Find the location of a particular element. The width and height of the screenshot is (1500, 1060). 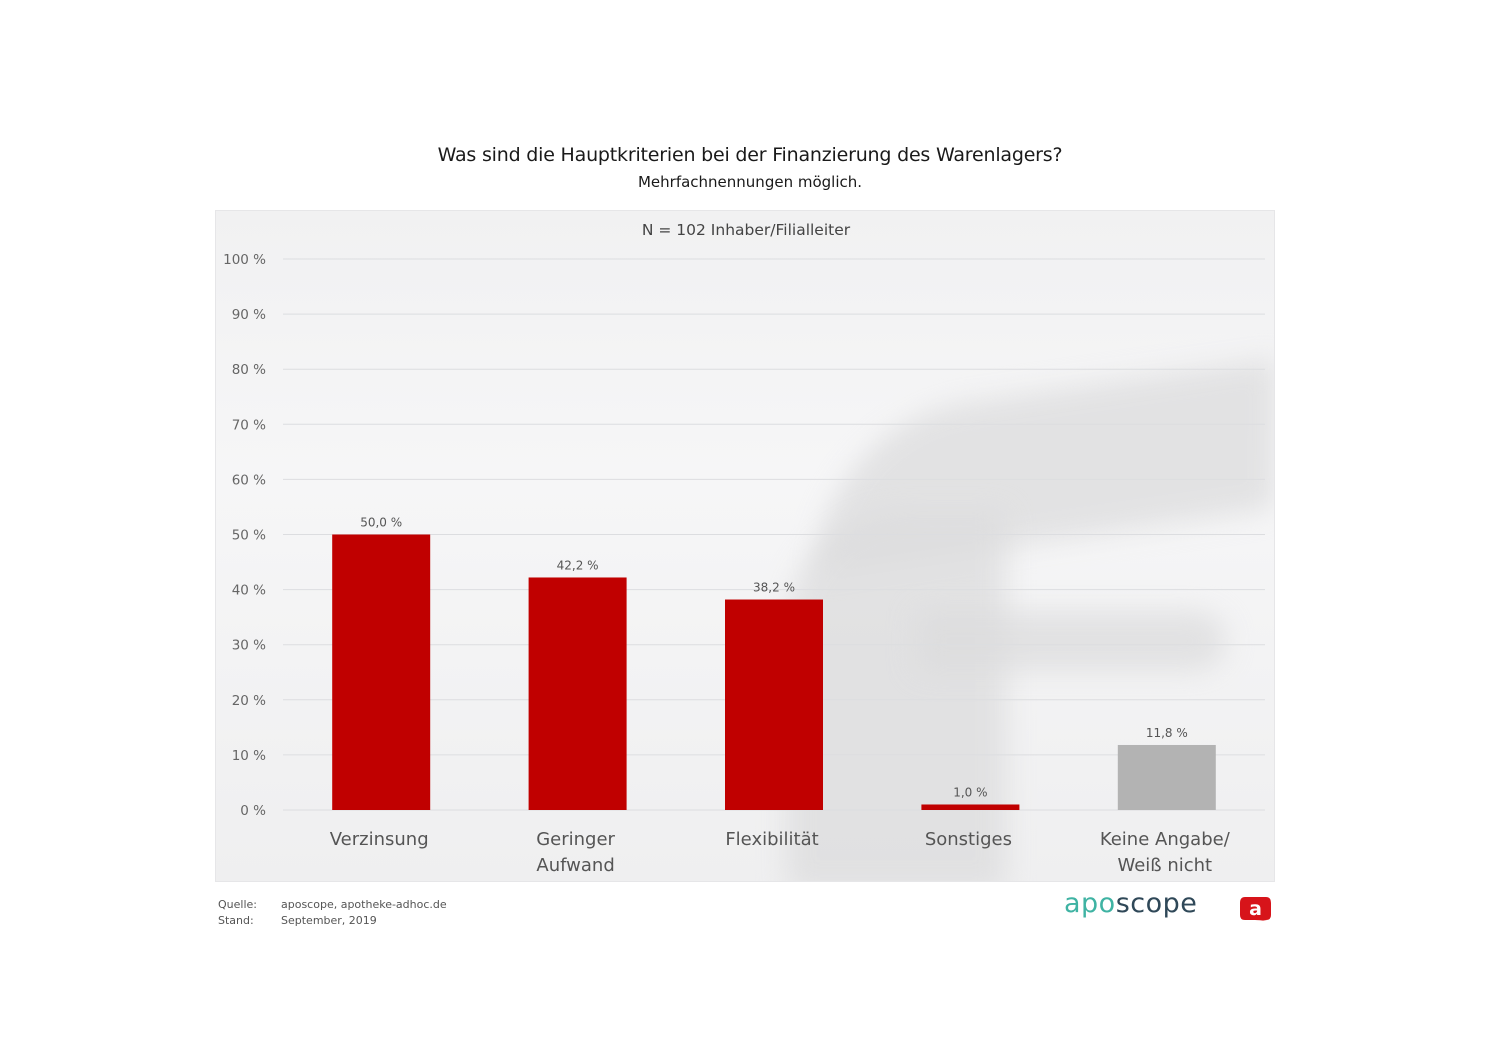

y-tick-label: 50 % is located at coordinates (249, 536).